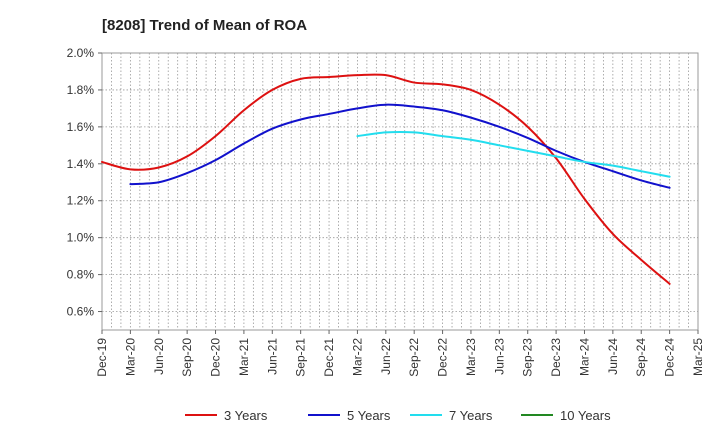 This screenshot has width=720, height=440. I want to click on x-tick-label: Jun-20, so click(159, 356).